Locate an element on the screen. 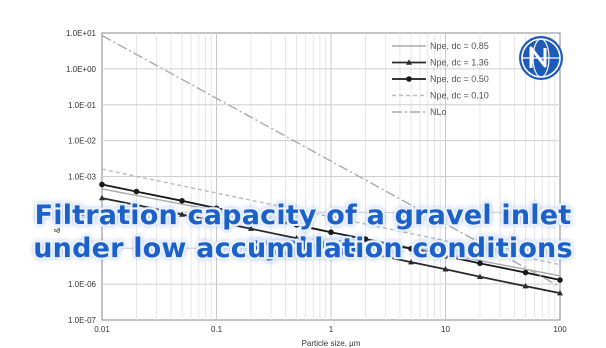 Image resolution: width=606 pixels, height=348 pixels. legend-item: Npe, dc = 0.50 is located at coordinates (440, 79).